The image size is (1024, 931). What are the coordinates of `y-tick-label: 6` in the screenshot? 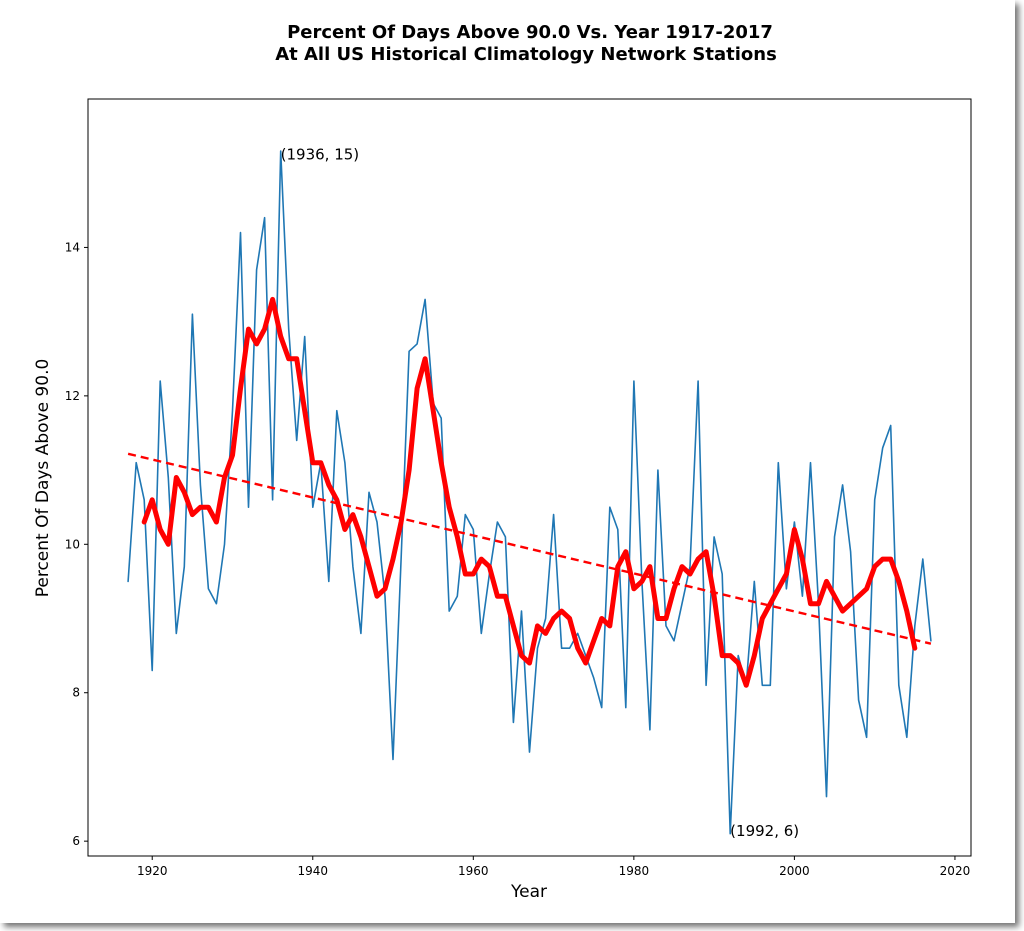 It's located at (76, 841).